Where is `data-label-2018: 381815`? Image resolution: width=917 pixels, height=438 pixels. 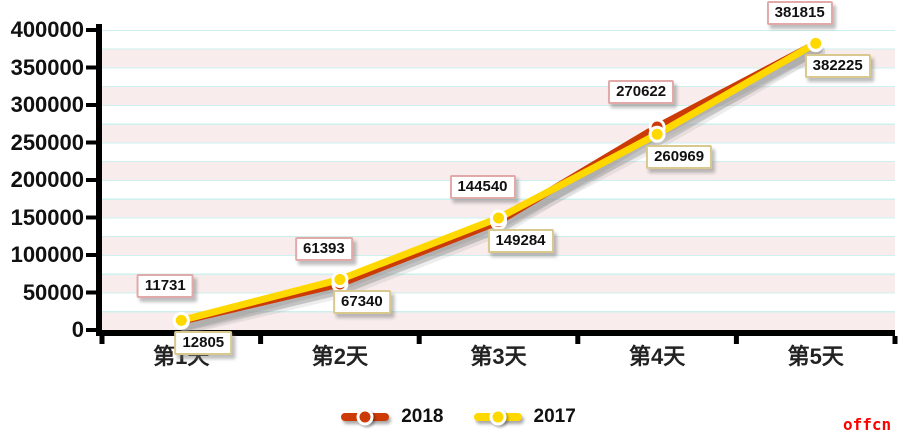
data-label-2018: 381815 is located at coordinates (799, 13).